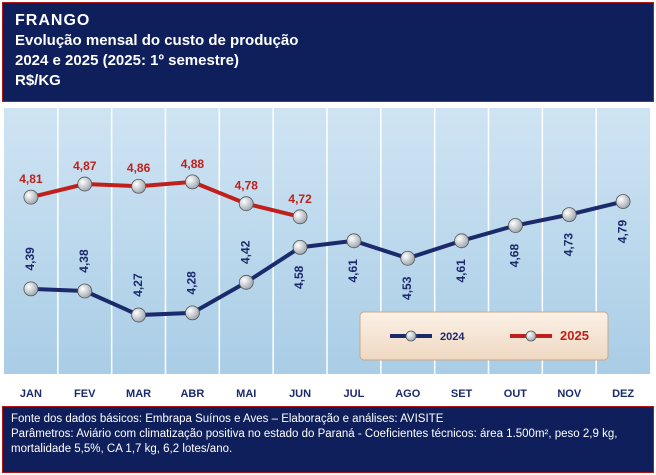  What do you see at coordinates (84, 261) in the screenshot?
I see `value-label: 4,38` at bounding box center [84, 261].